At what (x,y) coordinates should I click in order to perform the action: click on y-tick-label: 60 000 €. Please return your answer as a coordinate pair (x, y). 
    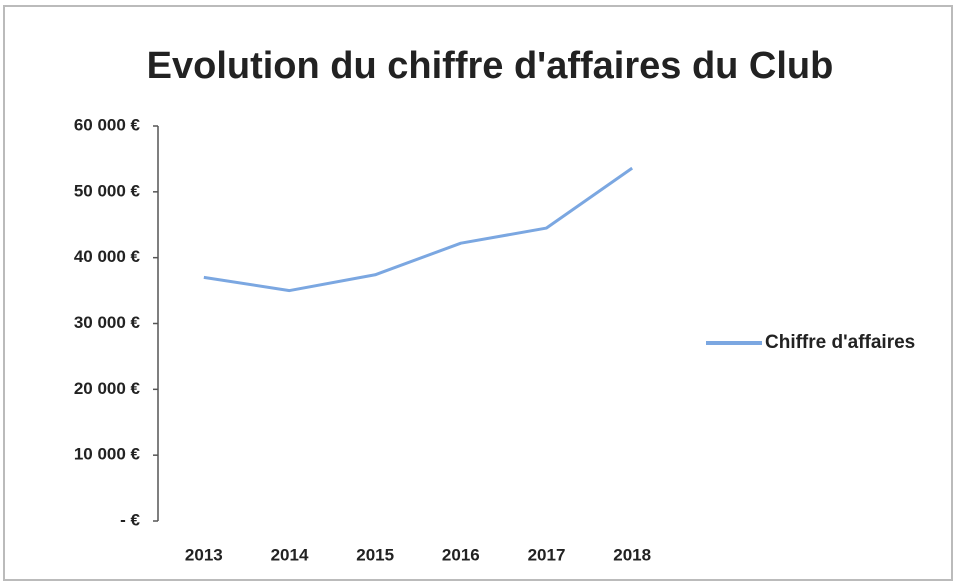
    Looking at the image, I should click on (107, 124).